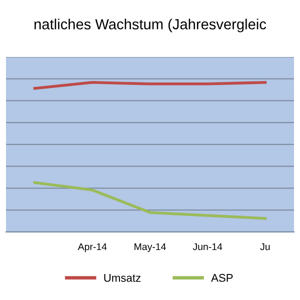 The width and height of the screenshot is (300, 300). Describe the element at coordinates (222, 278) in the screenshot. I see `legend-label: ASP` at that location.